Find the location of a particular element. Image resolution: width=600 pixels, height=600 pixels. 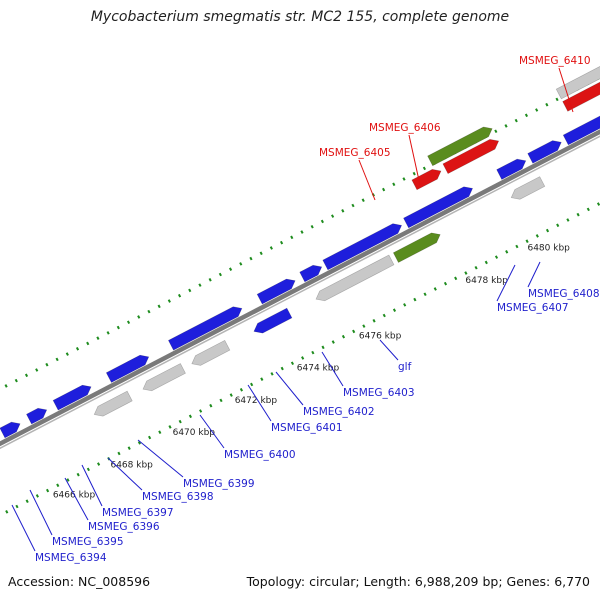

gene-label: MSMEG_6401 is located at coordinates (307, 428).